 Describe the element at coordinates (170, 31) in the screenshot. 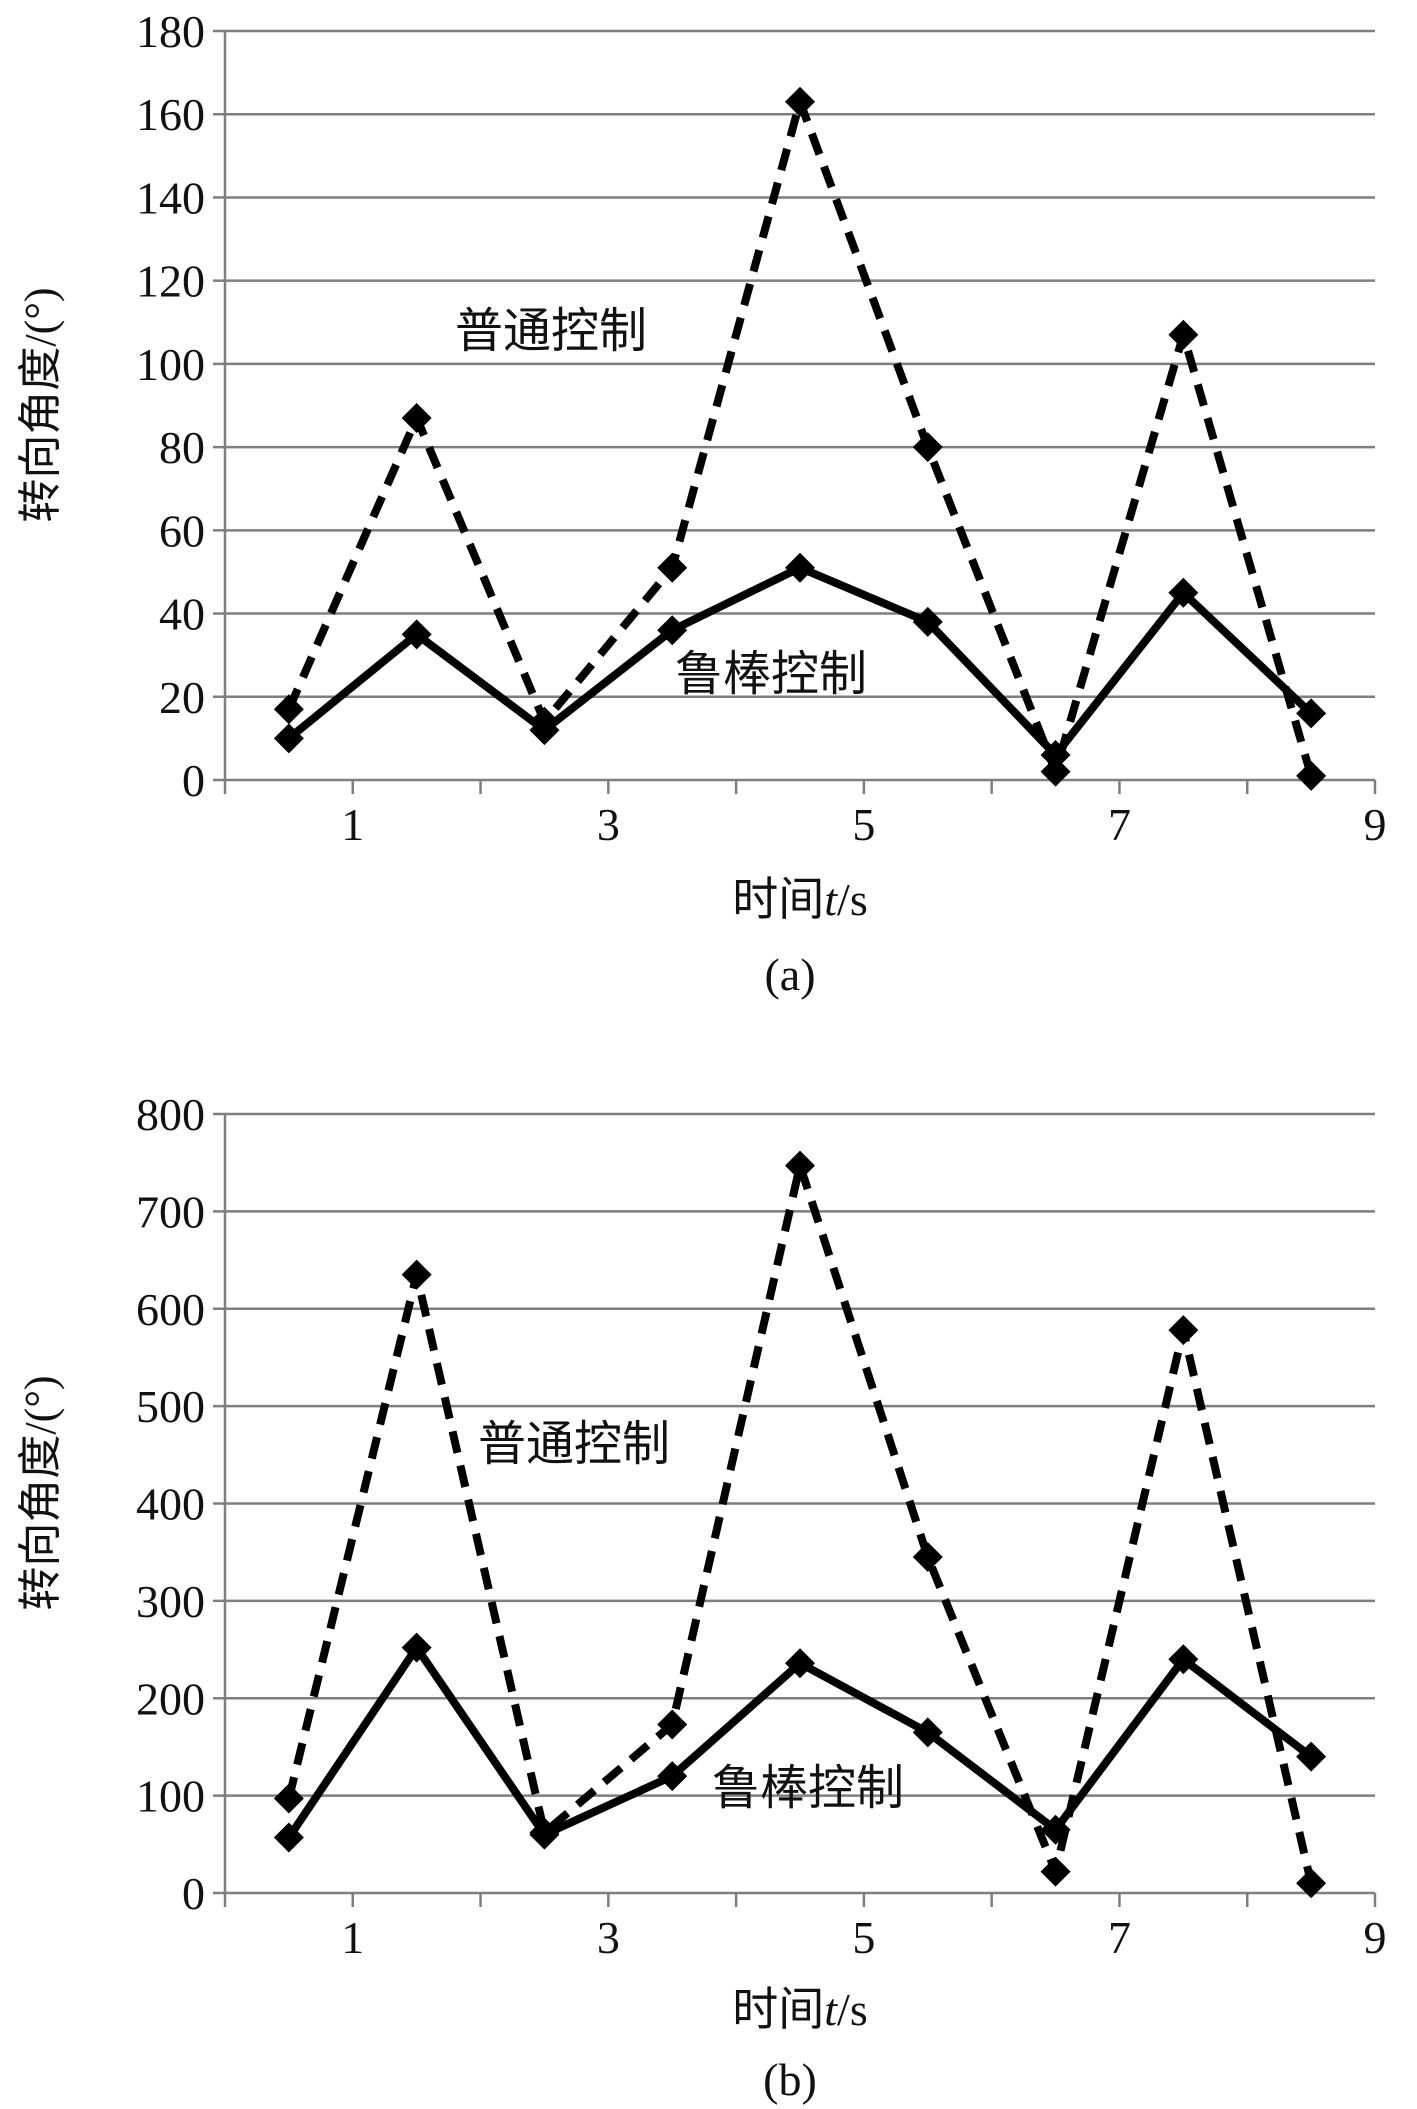

I see `y-tick-label: 180` at that location.